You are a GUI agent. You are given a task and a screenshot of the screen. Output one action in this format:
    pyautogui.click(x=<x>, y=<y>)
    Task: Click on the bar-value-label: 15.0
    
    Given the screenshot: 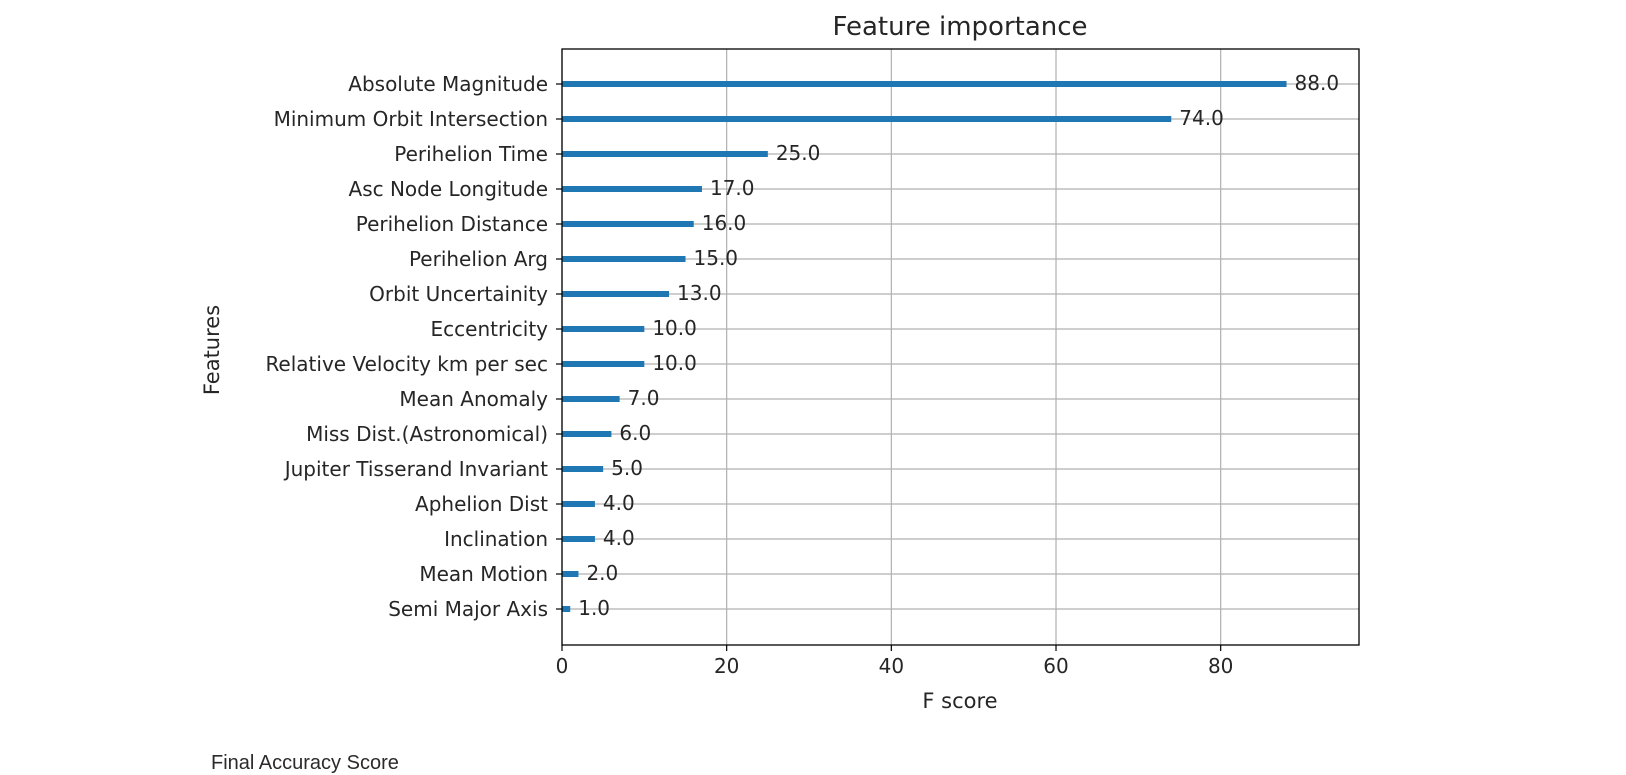 What is the action you would take?
    pyautogui.click(x=716, y=258)
    